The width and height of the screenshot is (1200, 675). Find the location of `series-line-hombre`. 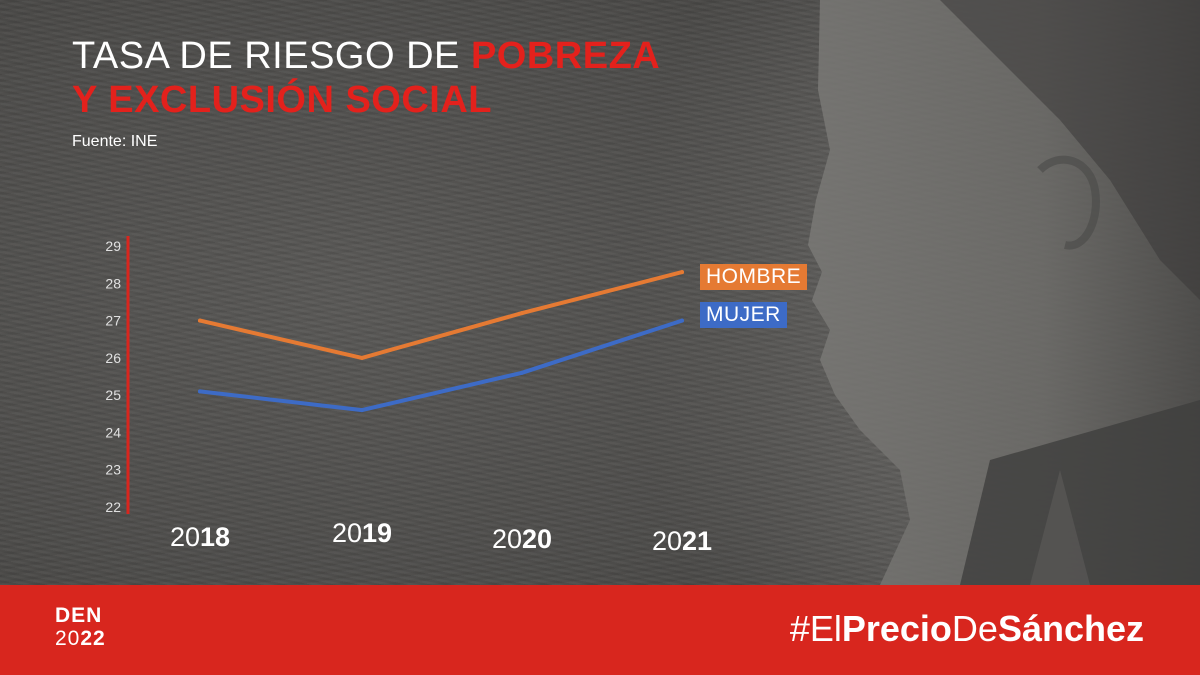

series-line-hombre is located at coordinates (441, 315).